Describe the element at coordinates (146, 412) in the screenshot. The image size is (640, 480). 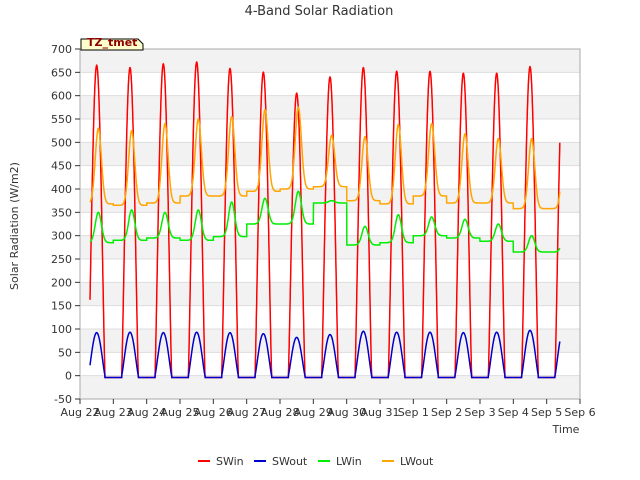
I see `x-tick-label: Aug 24` at that location.